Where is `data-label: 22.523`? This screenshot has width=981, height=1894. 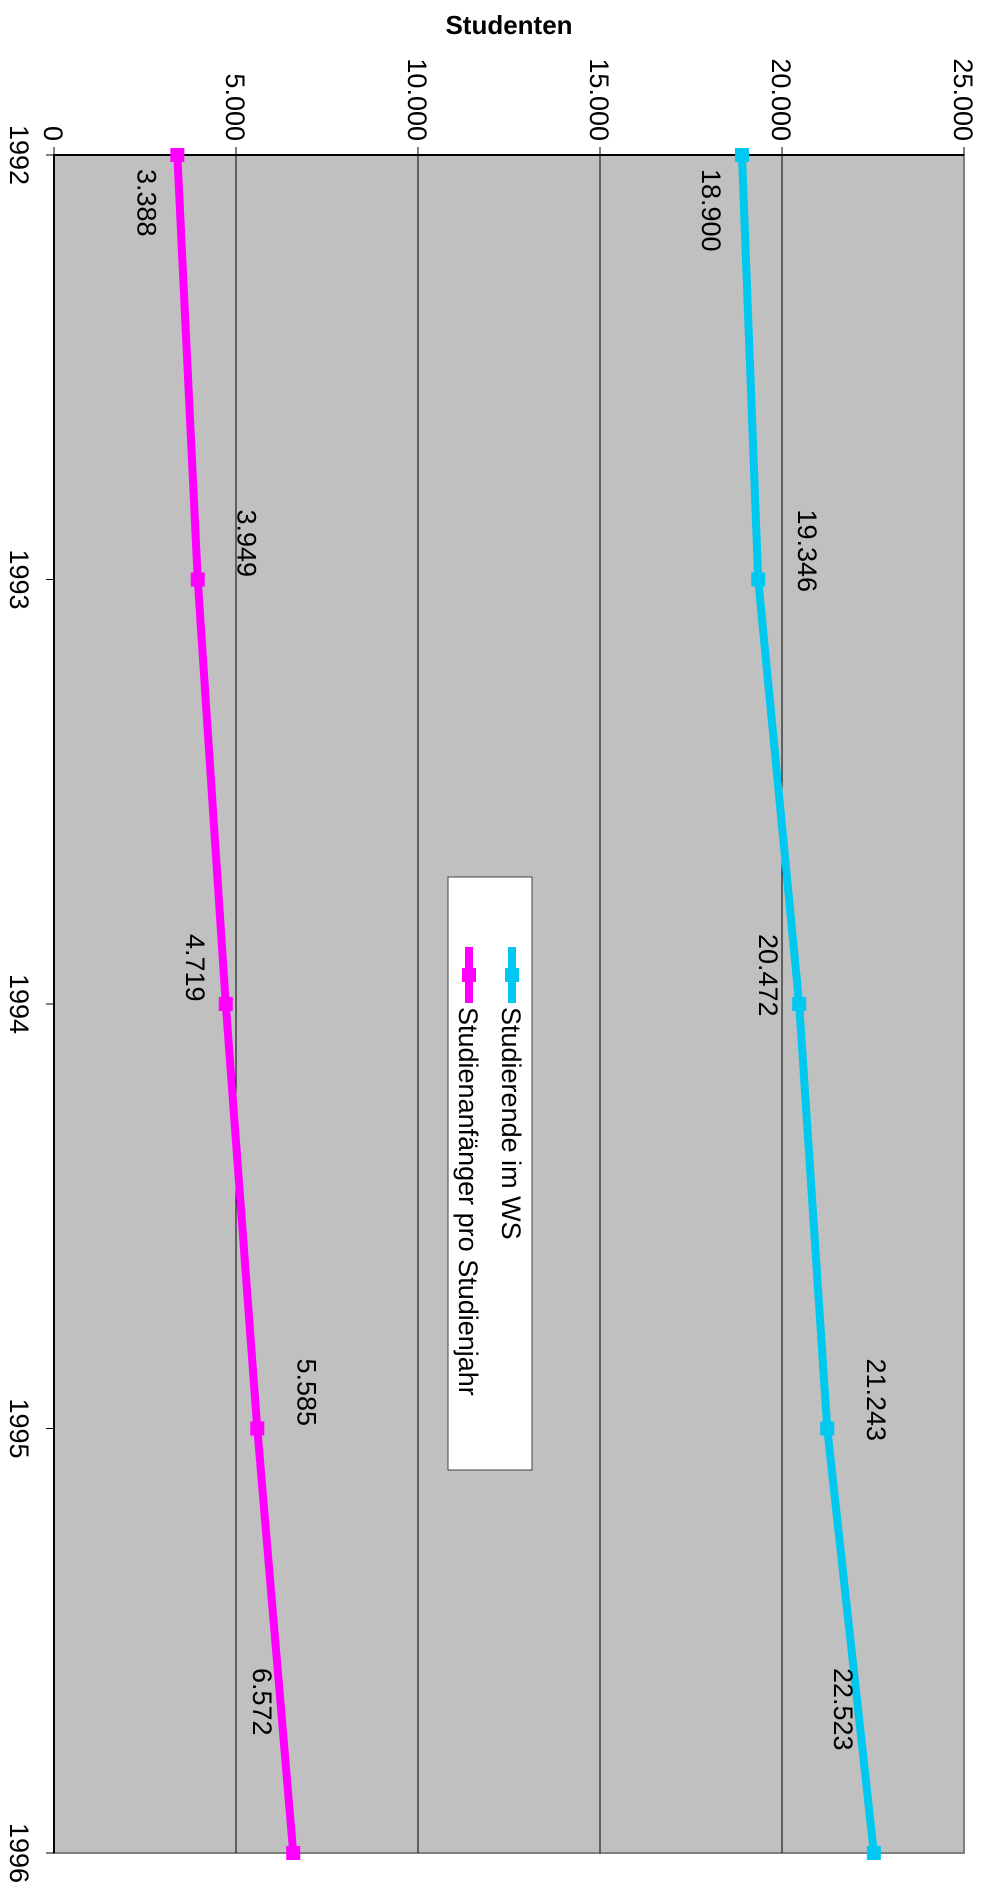
data-label: 22.523 is located at coordinates (843, 1709).